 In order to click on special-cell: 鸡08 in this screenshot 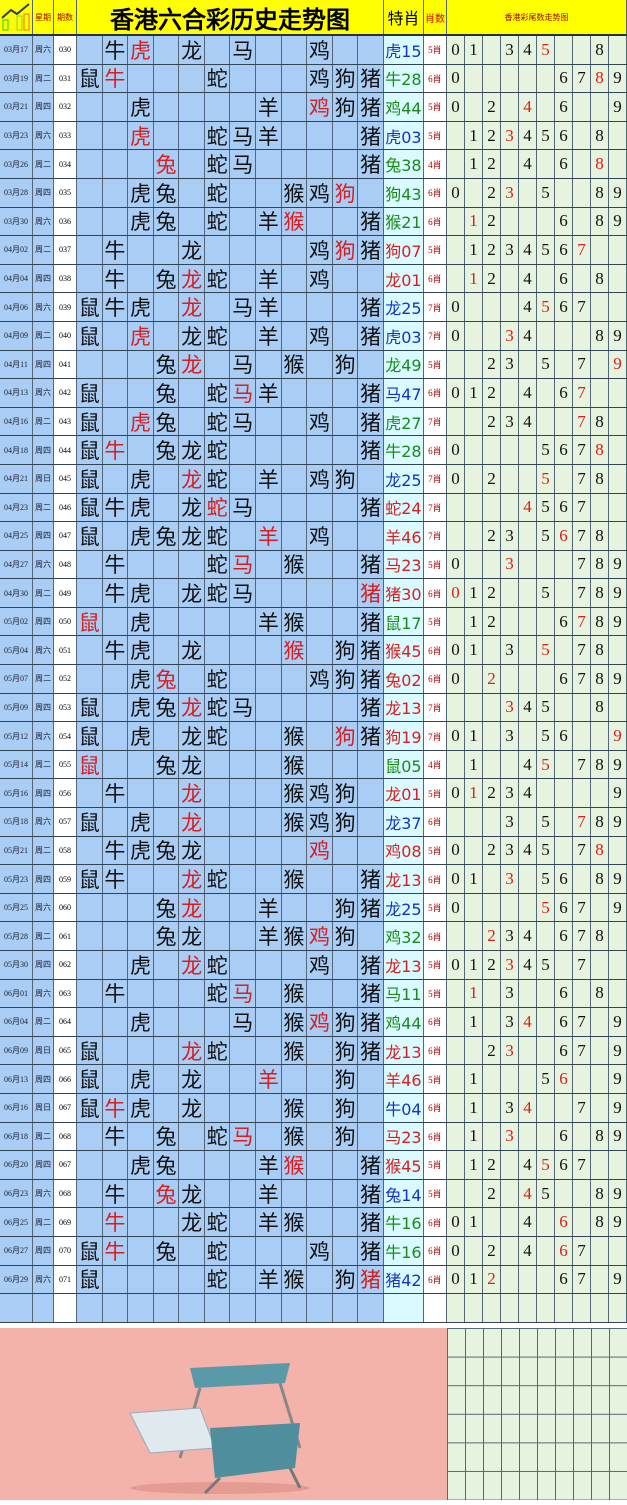, I will do `click(403, 850)`.